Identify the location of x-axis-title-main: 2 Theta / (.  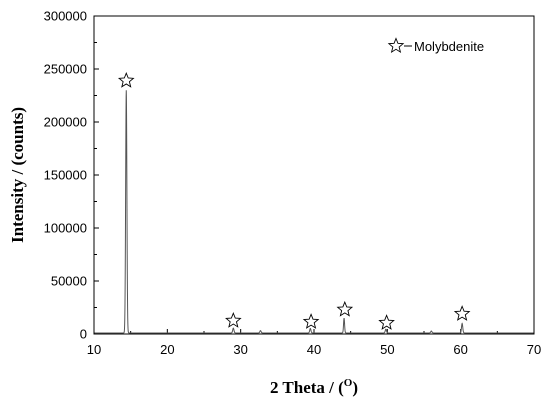
(307, 387).